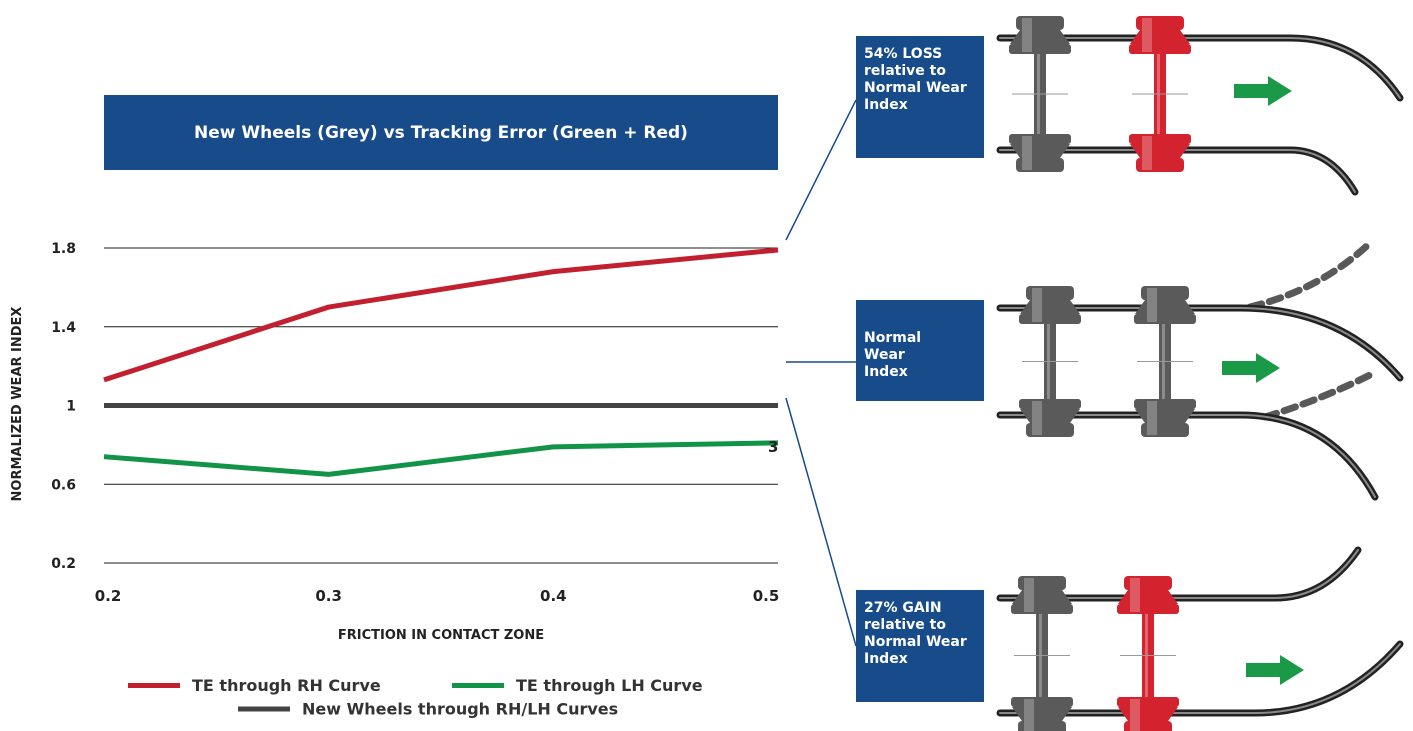  What do you see at coordinates (920, 350) in the screenshot?
I see `callout-normal: Normal Wear Index` at bounding box center [920, 350].